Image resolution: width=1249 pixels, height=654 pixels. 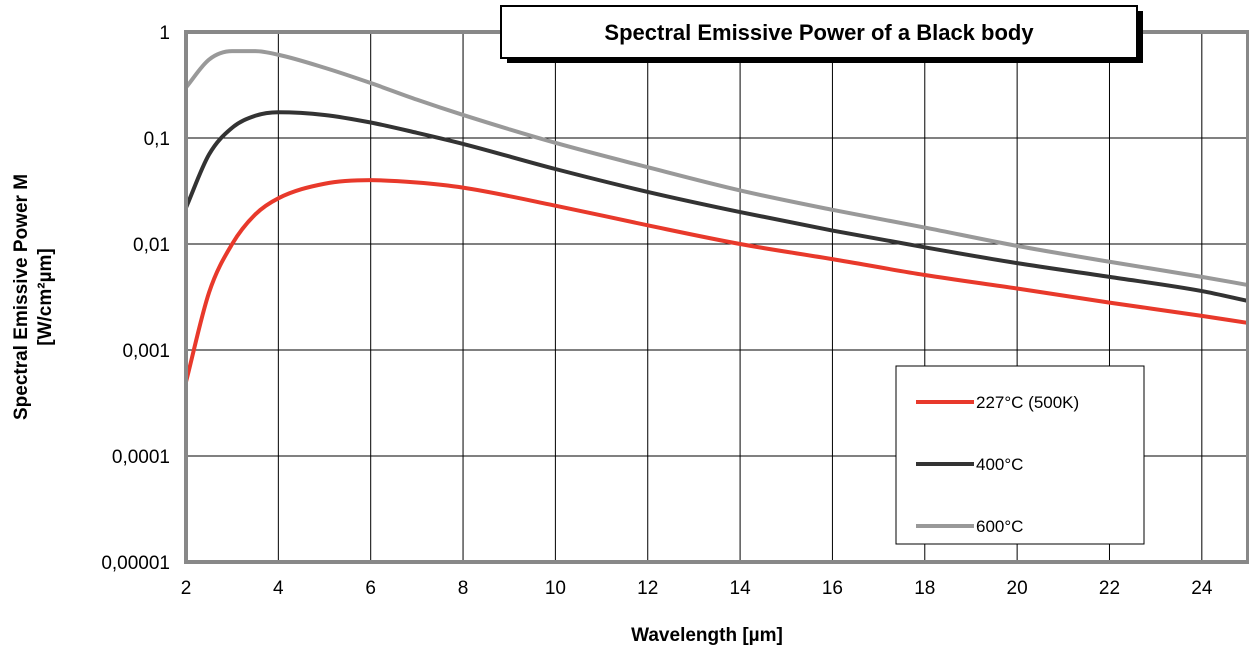 What do you see at coordinates (697, 588) in the screenshot?
I see `x-tick-labels: 2 4 6 8 10 12 14 16 18 20 22 24` at bounding box center [697, 588].